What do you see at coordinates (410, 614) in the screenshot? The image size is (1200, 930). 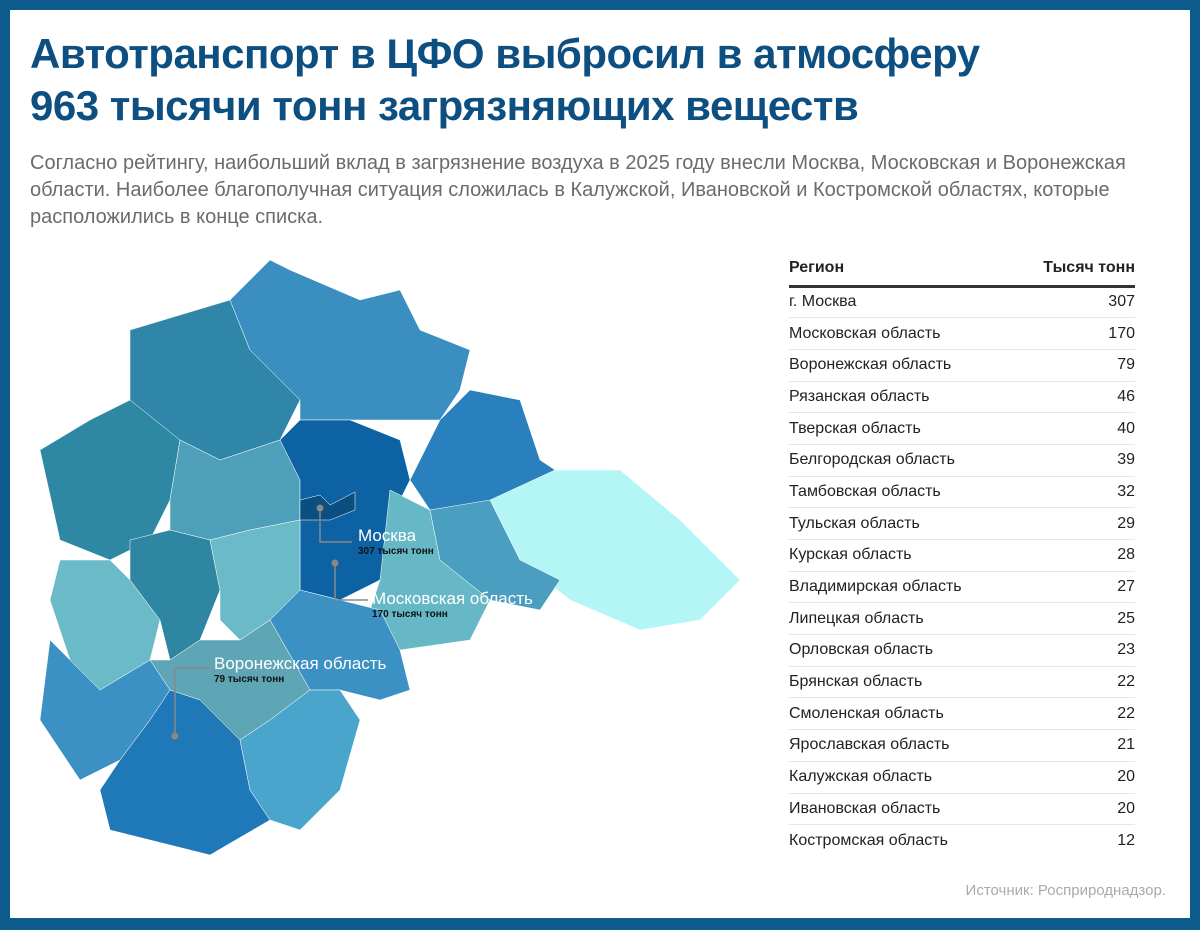 I see `map-label-value: 170 тысяч тонн` at bounding box center [410, 614].